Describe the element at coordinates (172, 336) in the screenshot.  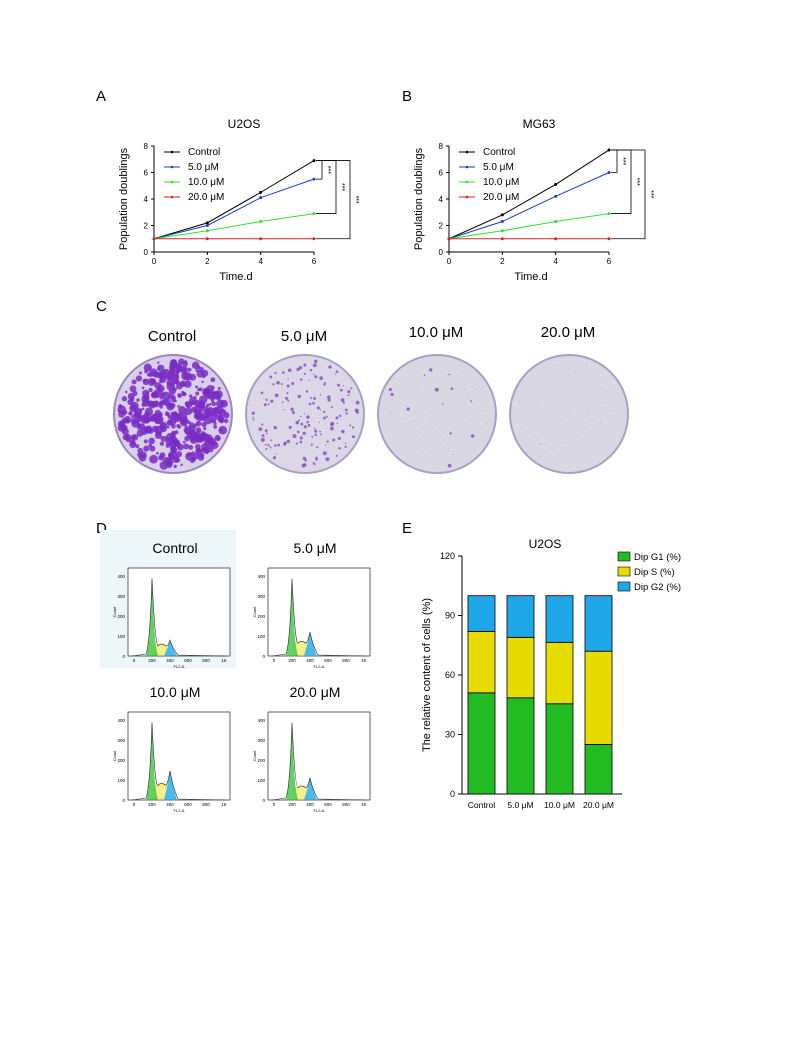
I see `dish-label: Control` at that location.